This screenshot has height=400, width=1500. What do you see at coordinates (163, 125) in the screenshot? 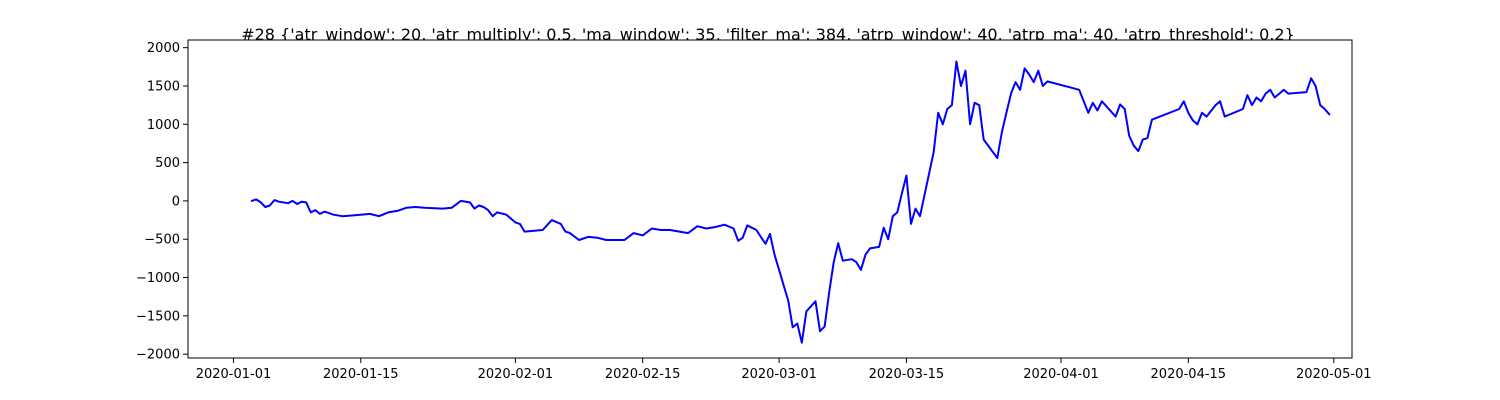
I see `y-tick-label: 1000` at bounding box center [163, 125].